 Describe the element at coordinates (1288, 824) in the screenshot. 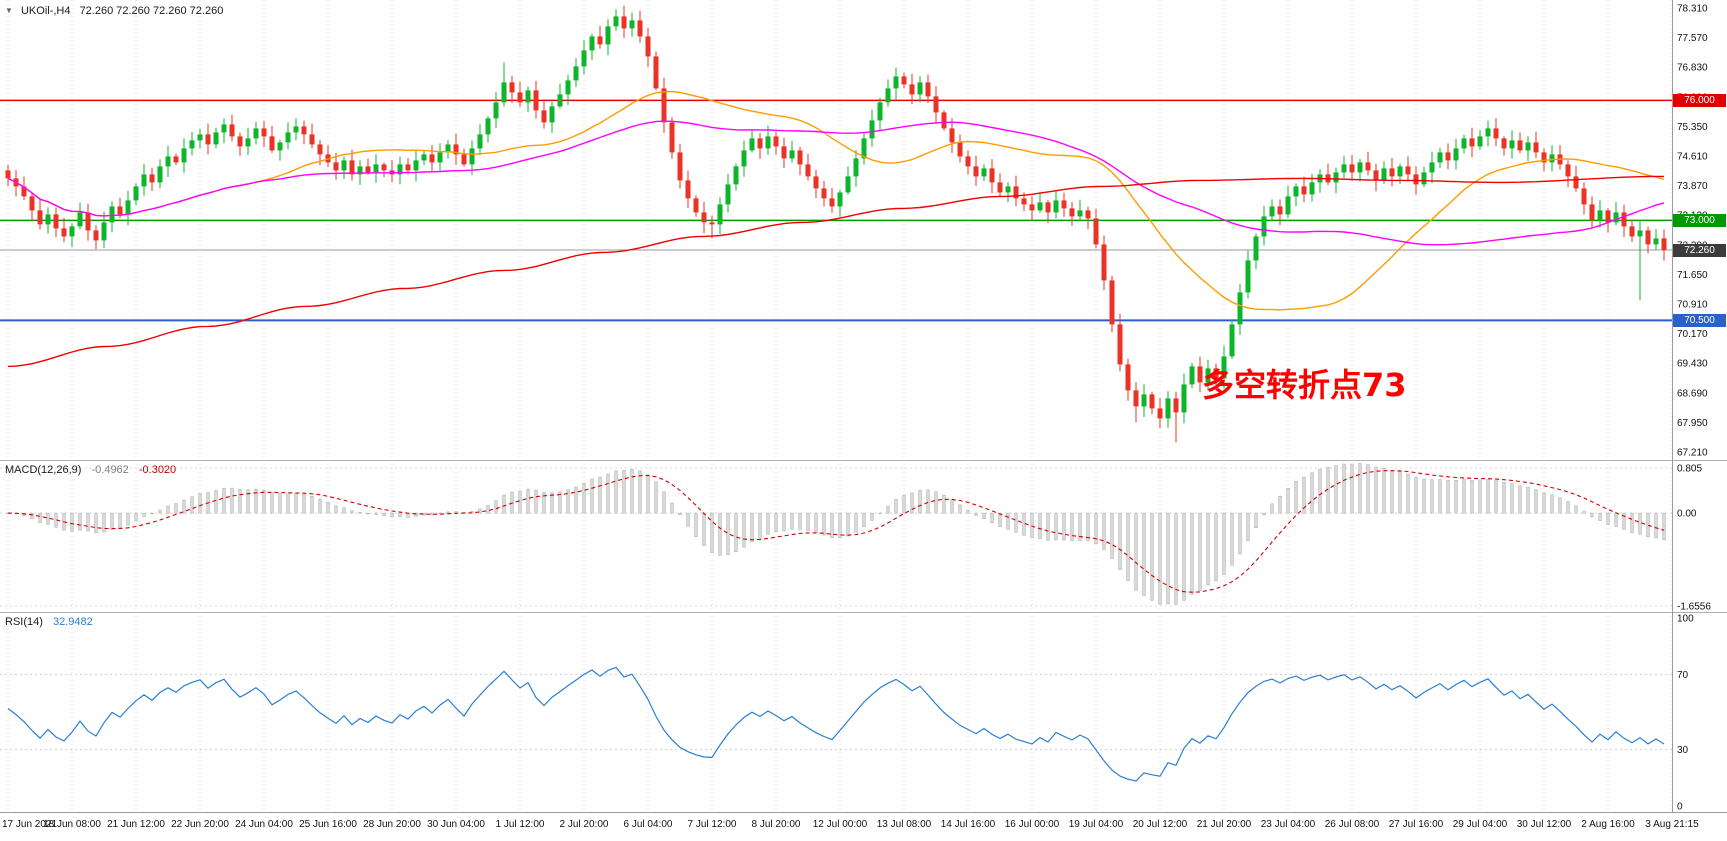

I see `svg-text: 23 Jul 04:00` at that location.